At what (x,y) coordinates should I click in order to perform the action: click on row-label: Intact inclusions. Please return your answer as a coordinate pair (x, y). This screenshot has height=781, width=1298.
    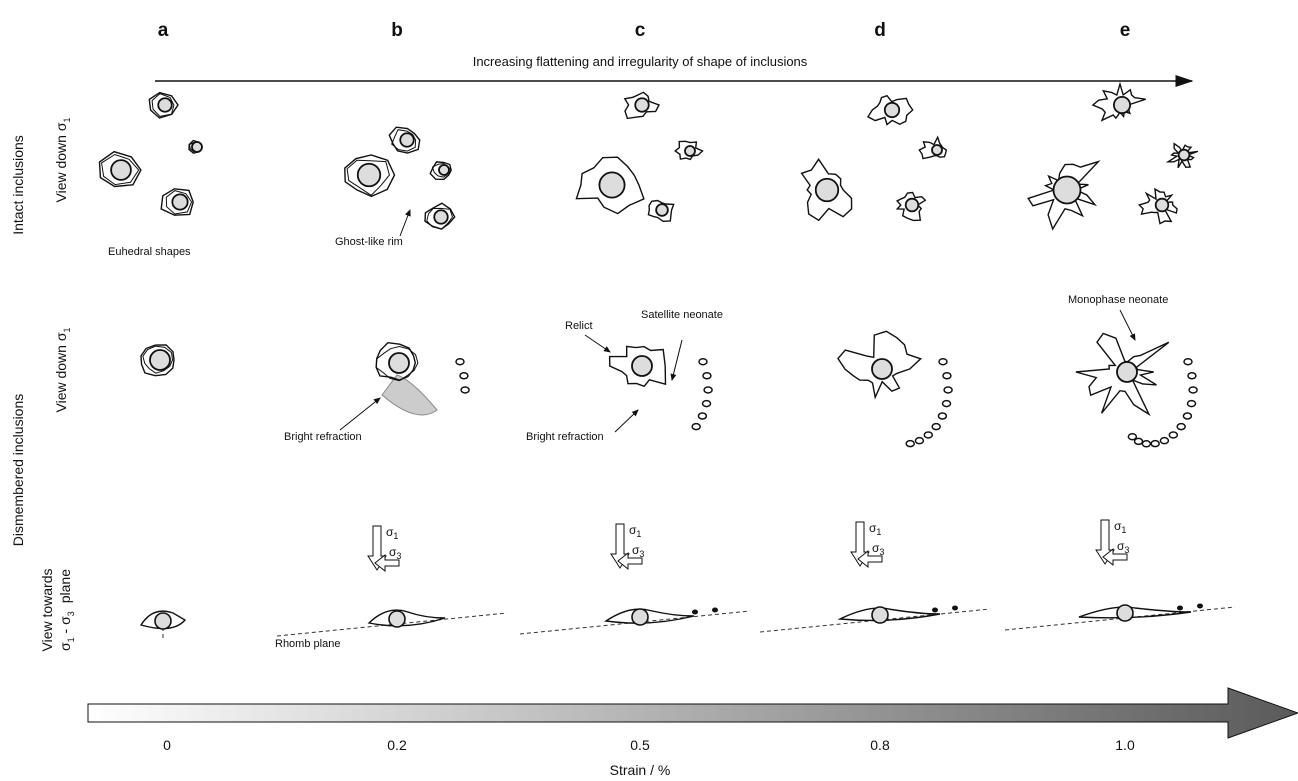
    Looking at the image, I should click on (18, 185).